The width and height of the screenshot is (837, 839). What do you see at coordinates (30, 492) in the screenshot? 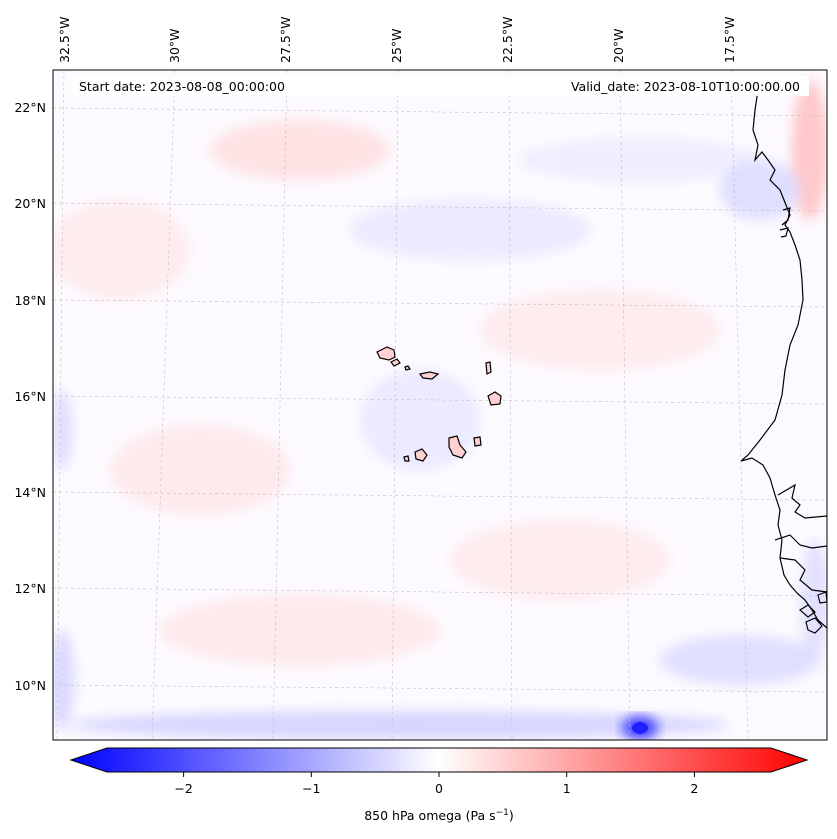
I see `lat-label-14n: 14°N` at bounding box center [30, 492].